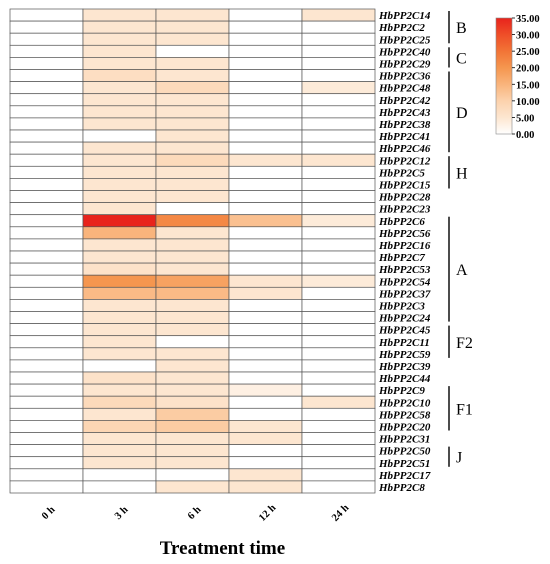 Image resolution: width=550 pixels, height=564 pixels. What do you see at coordinates (404, 403) in the screenshot?
I see `gene-label: HbPP2C10` at bounding box center [404, 403].